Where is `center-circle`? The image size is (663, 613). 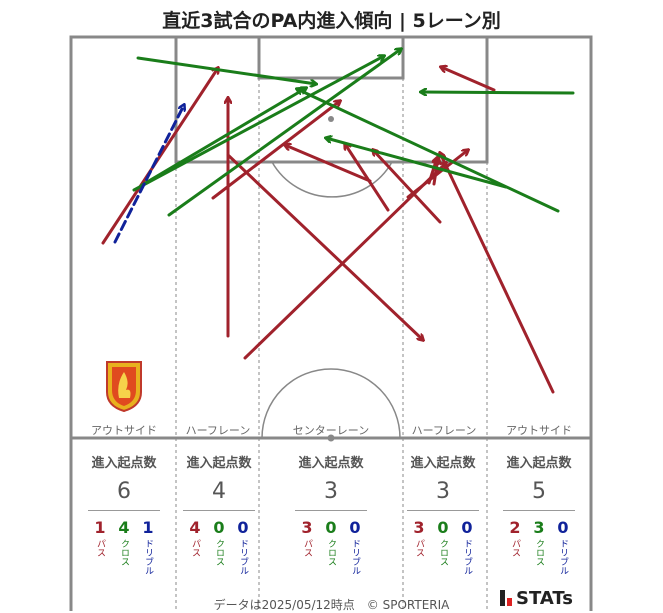 center-circle is located at coordinates (331, 403).